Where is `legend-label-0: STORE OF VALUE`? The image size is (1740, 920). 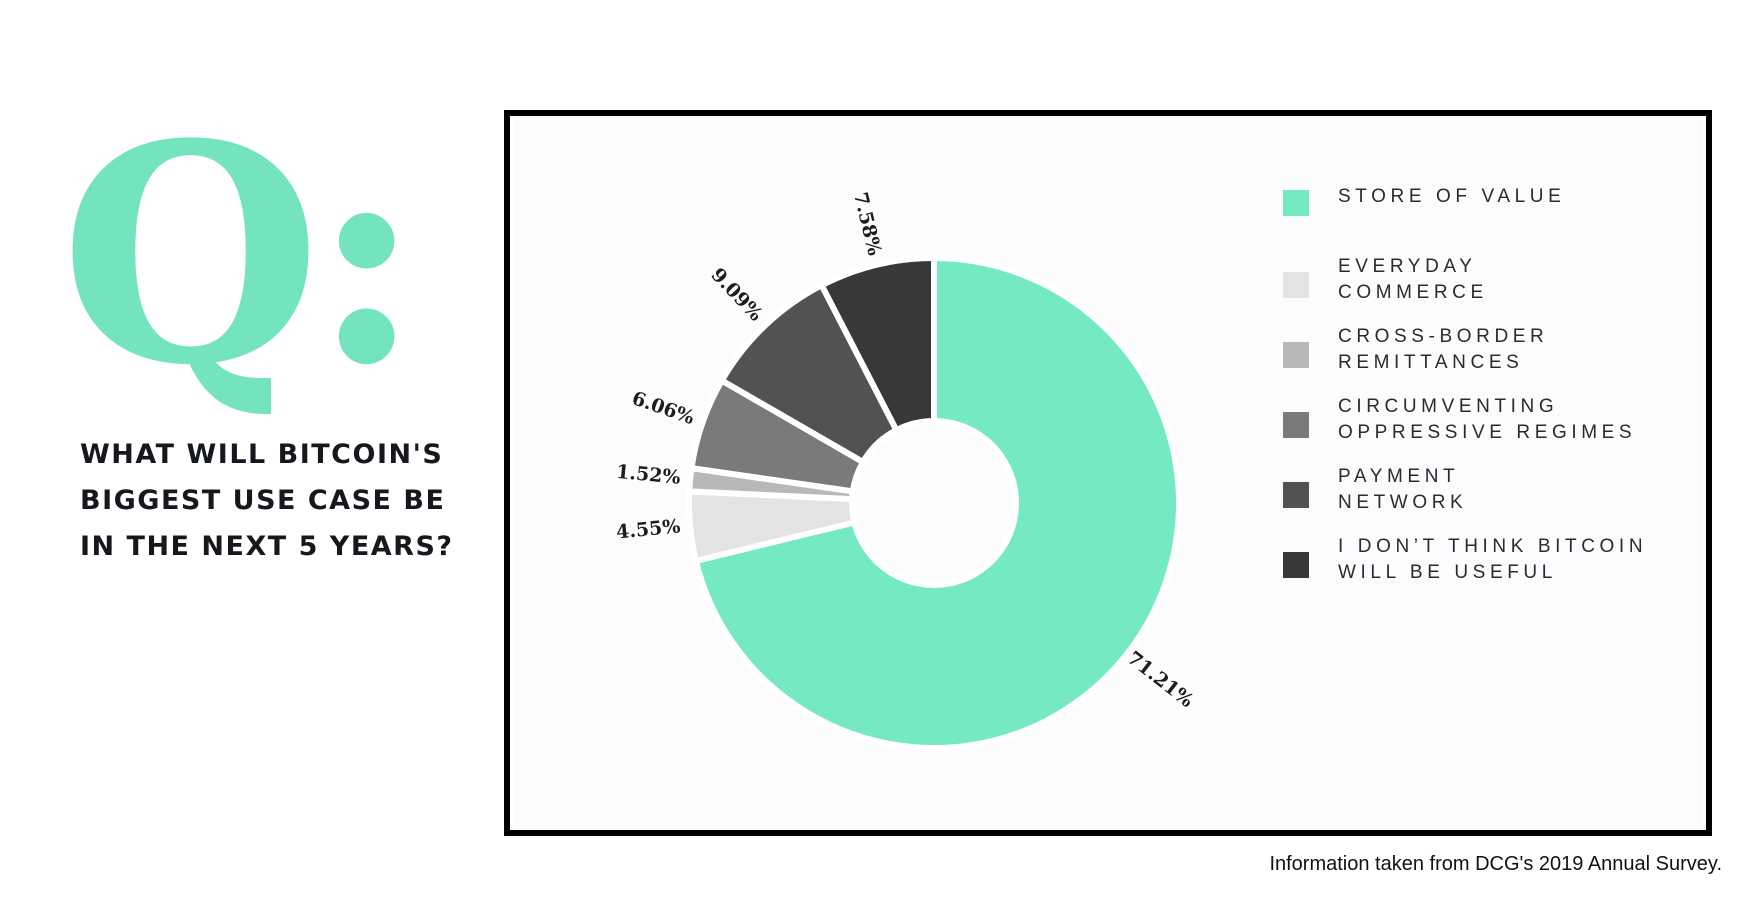 legend-label-0: STORE OF VALUE is located at coordinates (1452, 196).